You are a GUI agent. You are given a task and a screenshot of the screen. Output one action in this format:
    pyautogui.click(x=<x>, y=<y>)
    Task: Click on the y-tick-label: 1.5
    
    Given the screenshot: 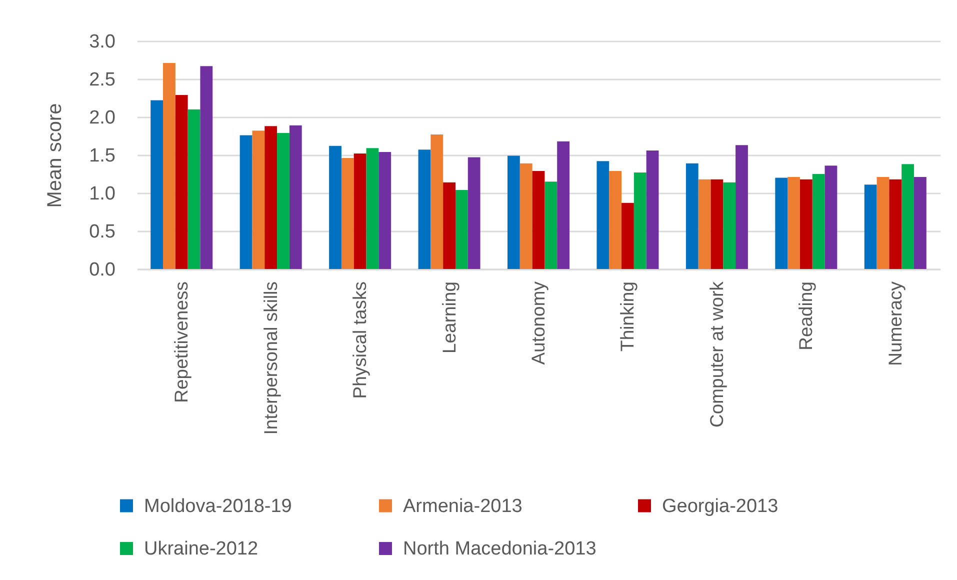 What is the action you would take?
    pyautogui.click(x=102, y=156)
    